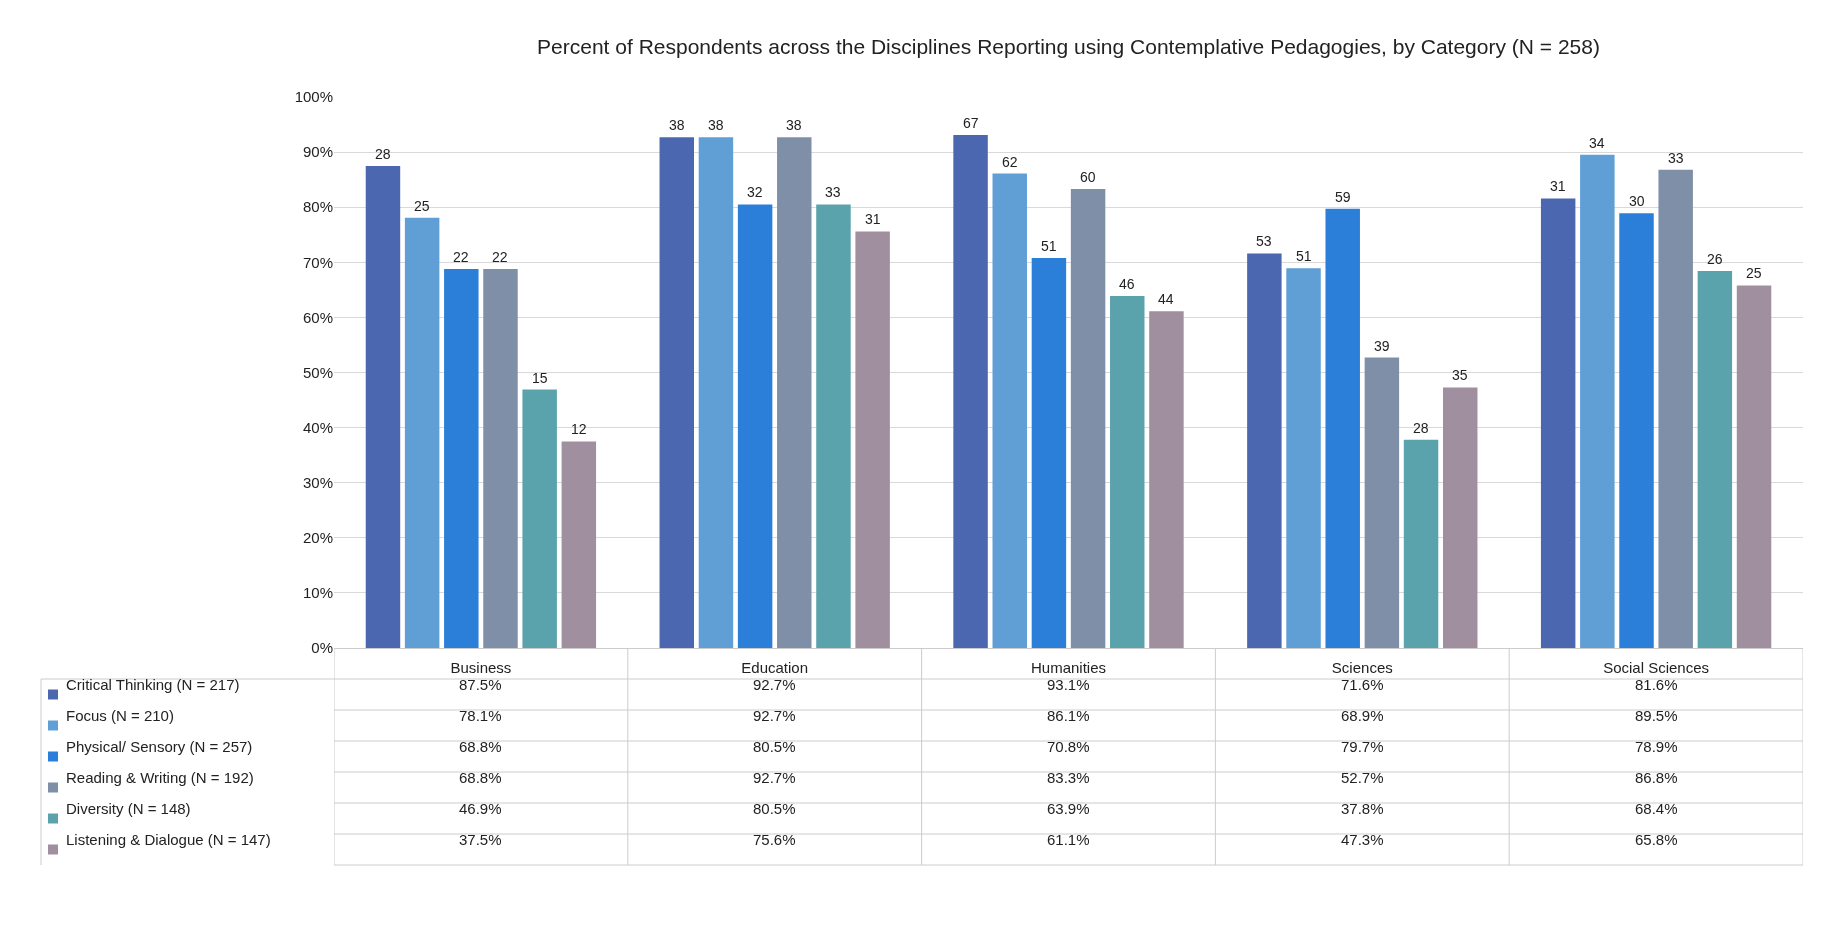 This screenshot has width=1837, height=926. Describe the element at coordinates (1656, 667) in the screenshot. I see `x-tick-label: Social Sciences` at that location.